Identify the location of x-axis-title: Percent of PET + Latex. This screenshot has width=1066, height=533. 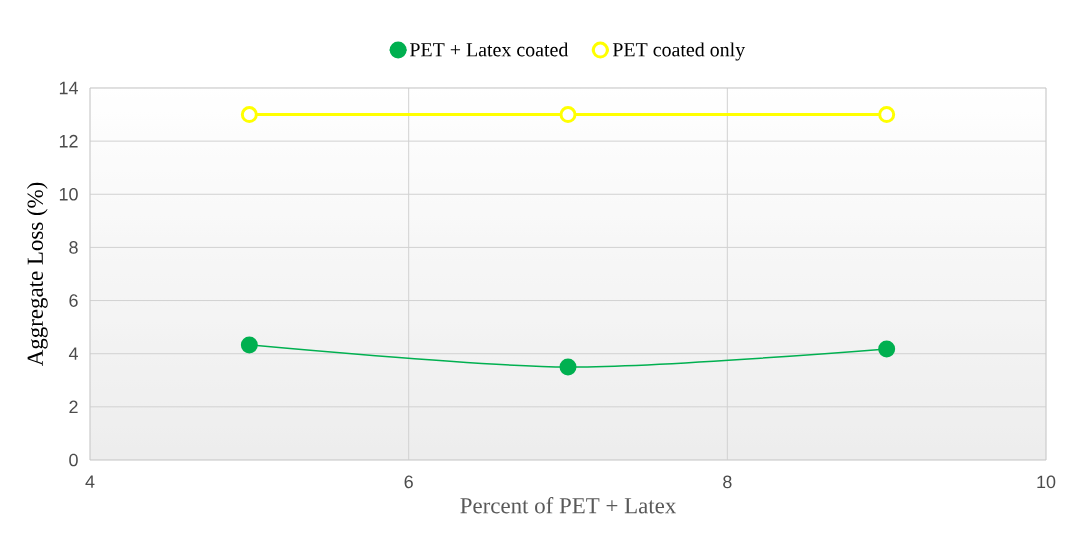
(568, 505).